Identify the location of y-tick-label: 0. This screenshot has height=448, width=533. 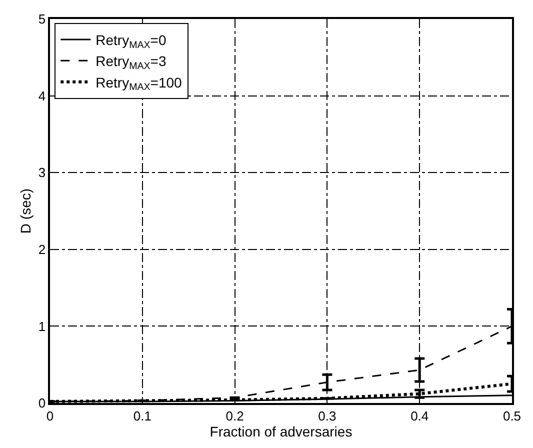
(42, 403).